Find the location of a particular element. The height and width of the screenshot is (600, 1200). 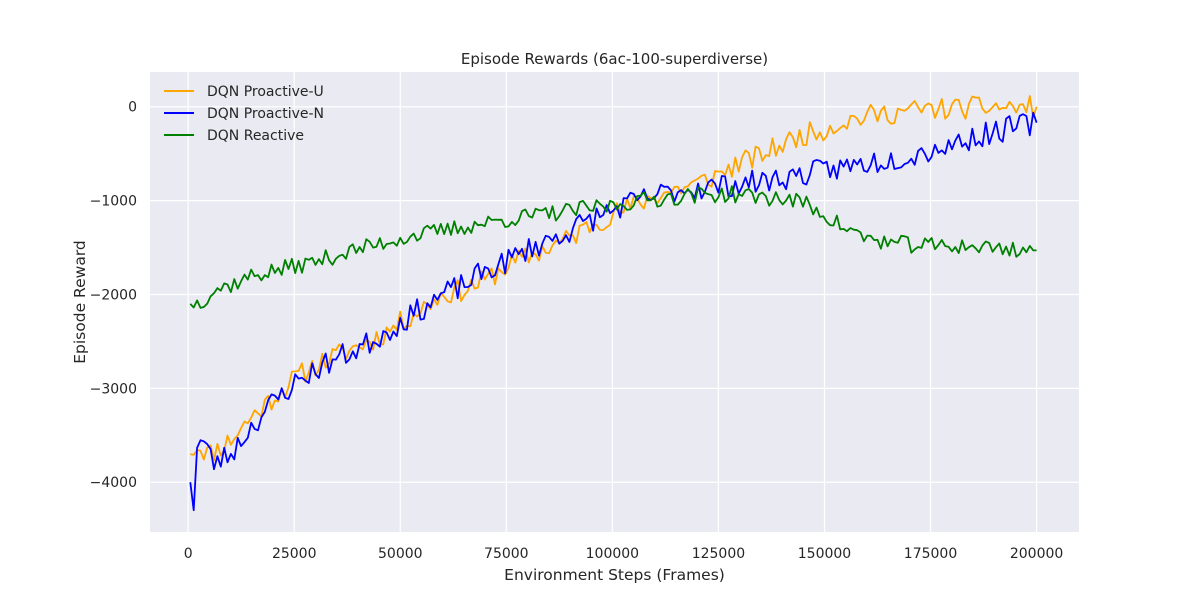

x-tick-label: 125000 is located at coordinates (718, 554).